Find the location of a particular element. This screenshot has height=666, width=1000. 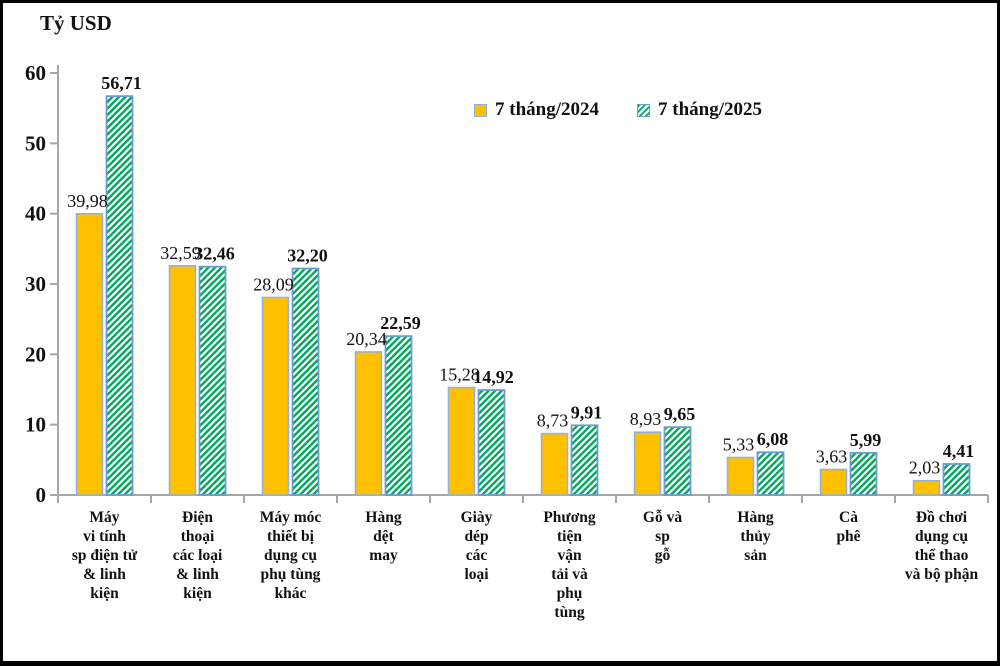

value-label-2025-7: 6,08 is located at coordinates (773, 439).